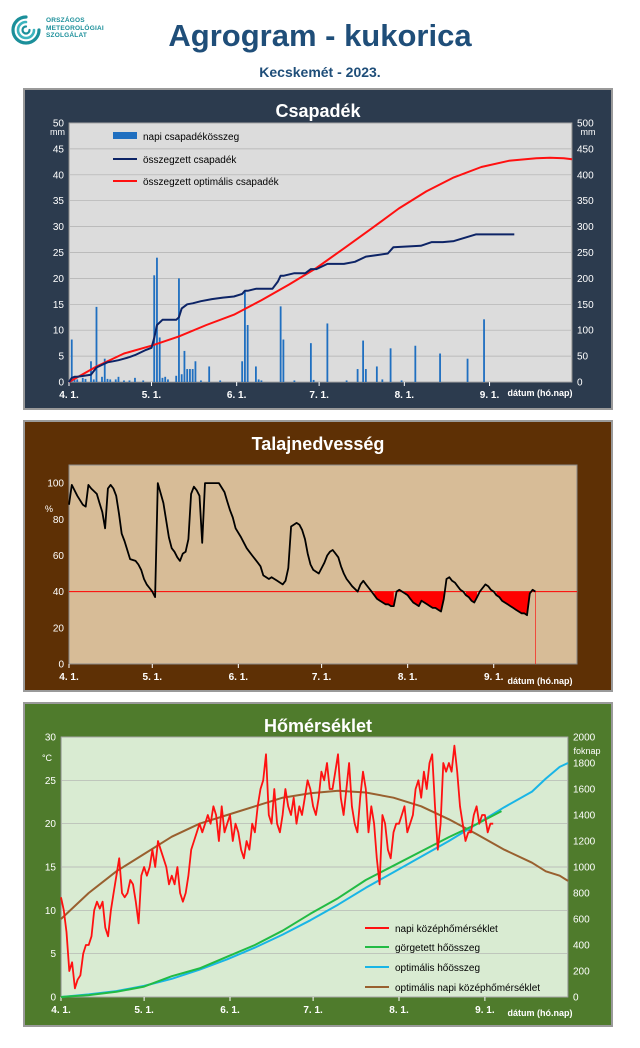 The width and height of the screenshot is (640, 1048). Describe the element at coordinates (342, 603) in the screenshot. I see `moisture-deficit-area` at that location.